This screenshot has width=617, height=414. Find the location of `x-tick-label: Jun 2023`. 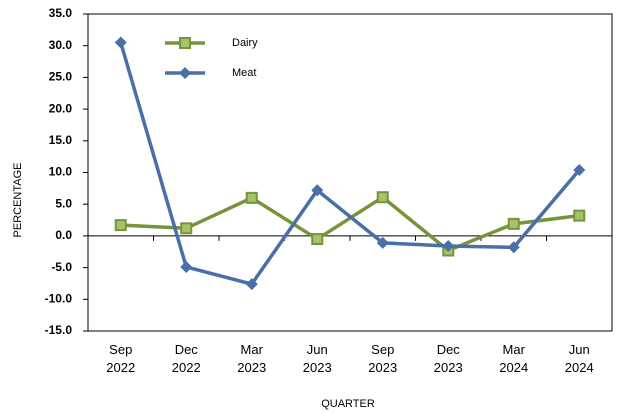

x-tick-label: Jun 2023 is located at coordinates (317, 358).